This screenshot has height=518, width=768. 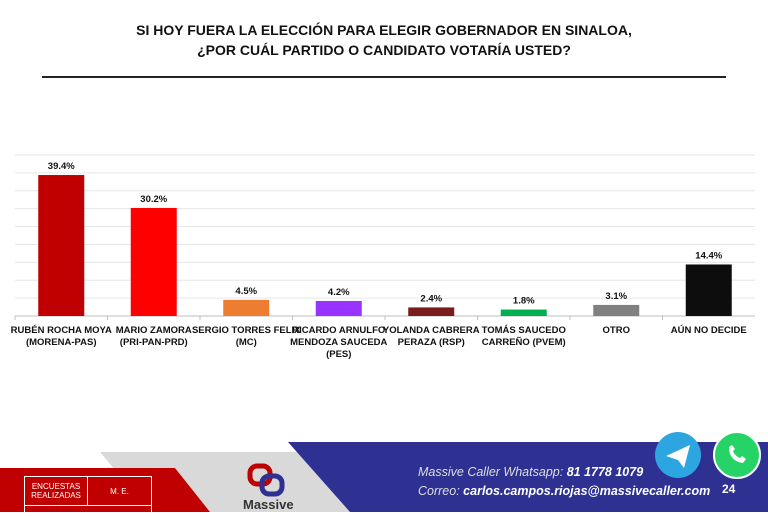 I want to click on data-label: 4.2%, so click(x=339, y=292).